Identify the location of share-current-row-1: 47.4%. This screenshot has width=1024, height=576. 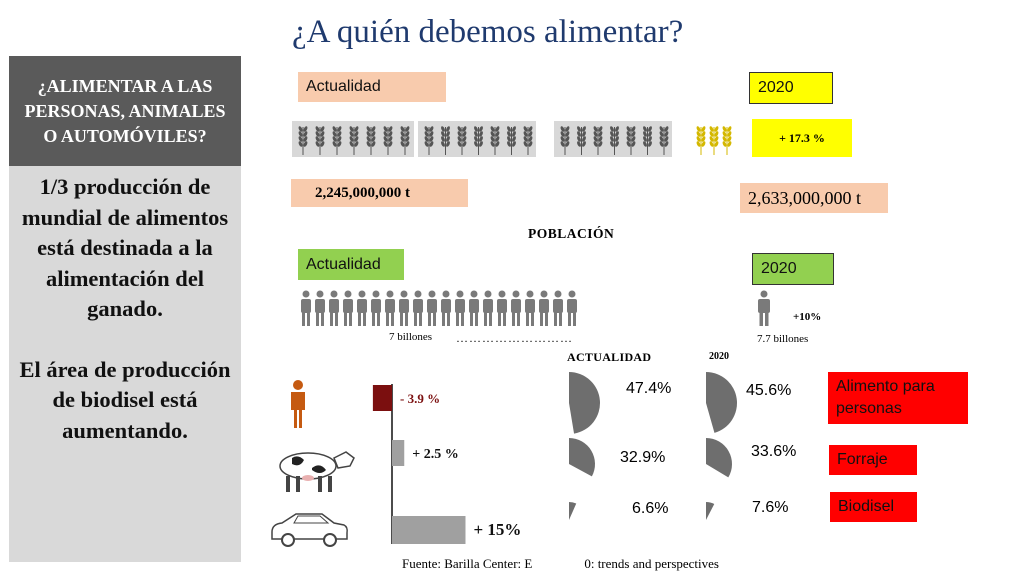
(649, 388).